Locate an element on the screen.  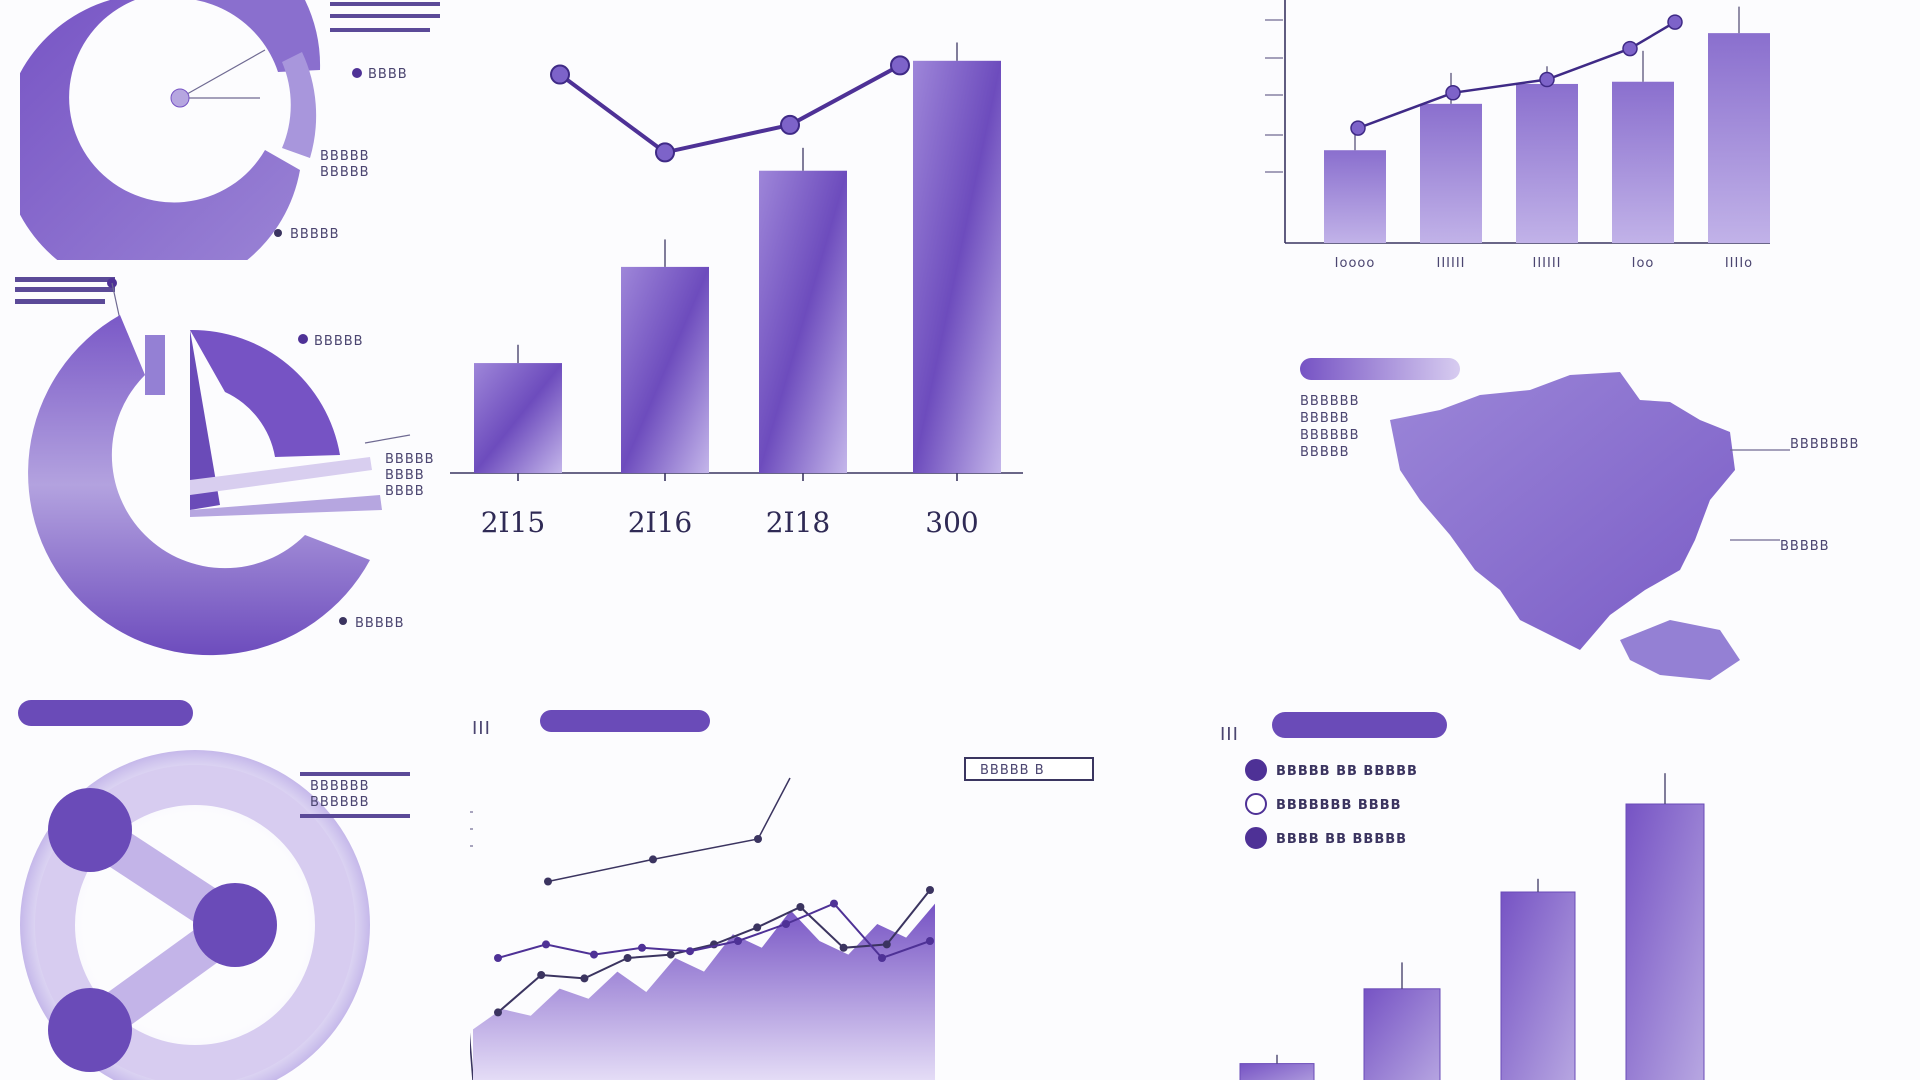
network-diagram: BBBBBB BBBBBB is located at coordinates (225, 885).